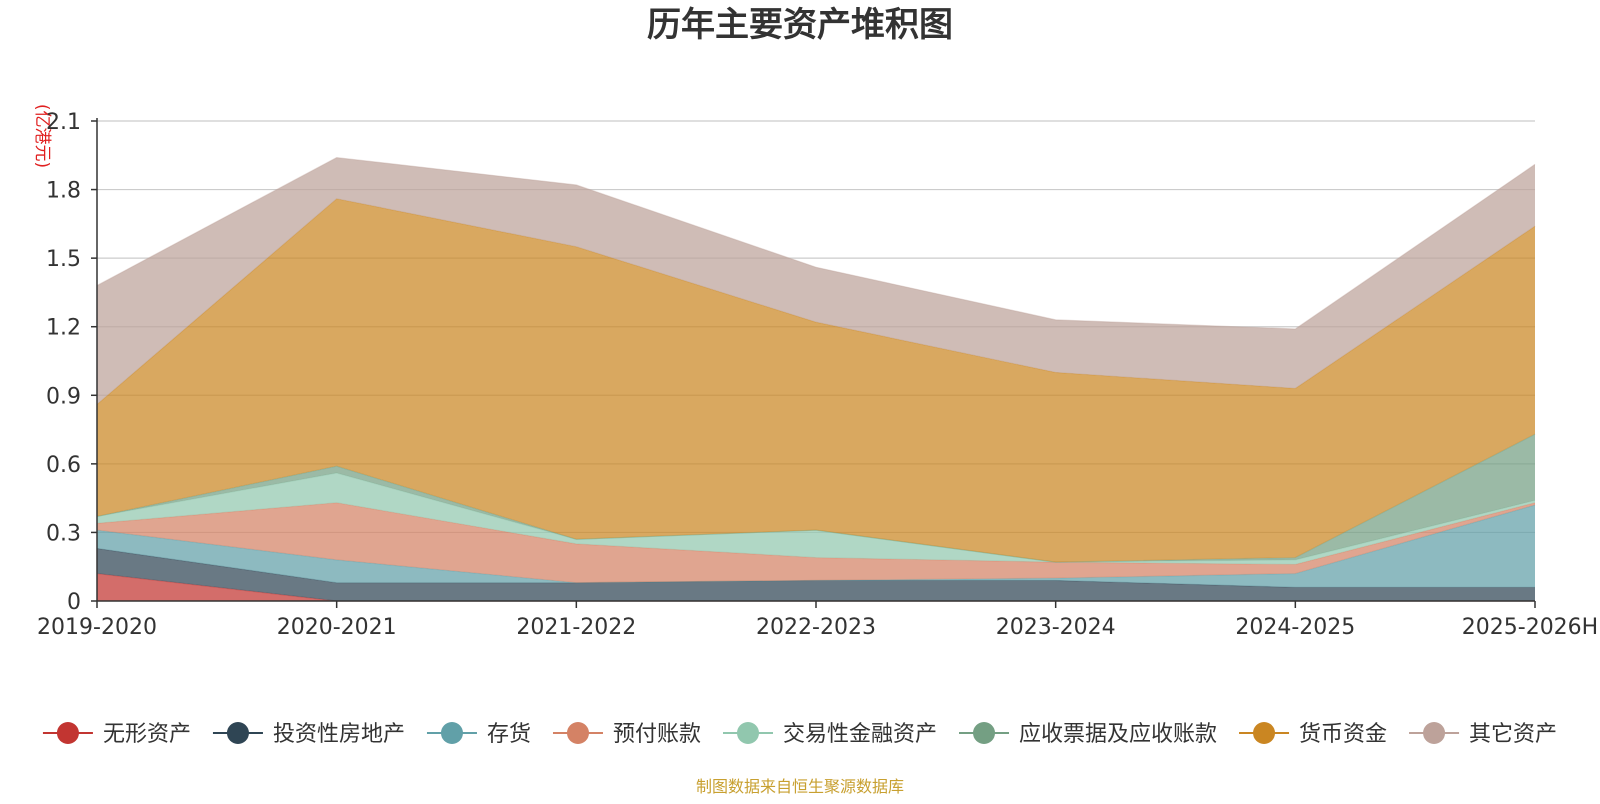  I want to click on y-tick-label: 1.5, so click(63, 259).